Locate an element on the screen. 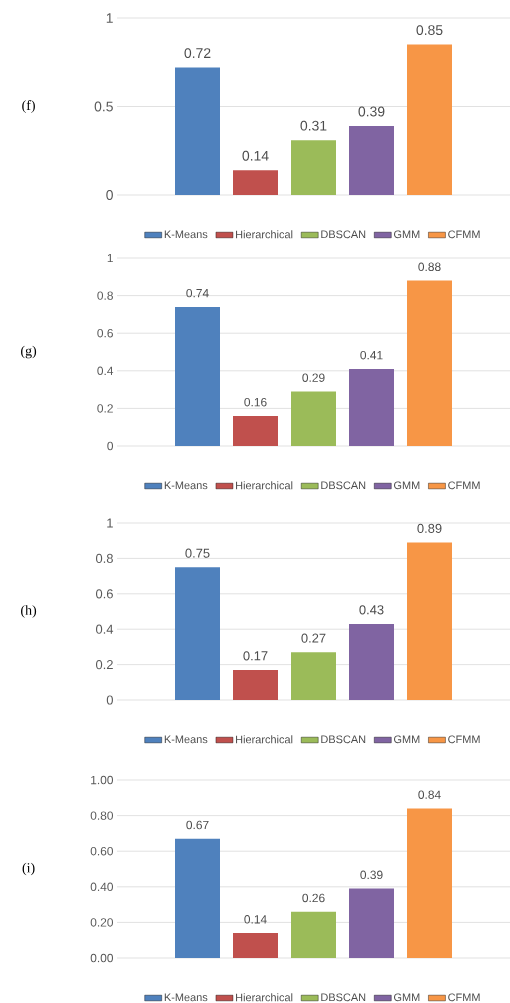 The image size is (510, 1003). data-label: 0.74 is located at coordinates (197, 293).